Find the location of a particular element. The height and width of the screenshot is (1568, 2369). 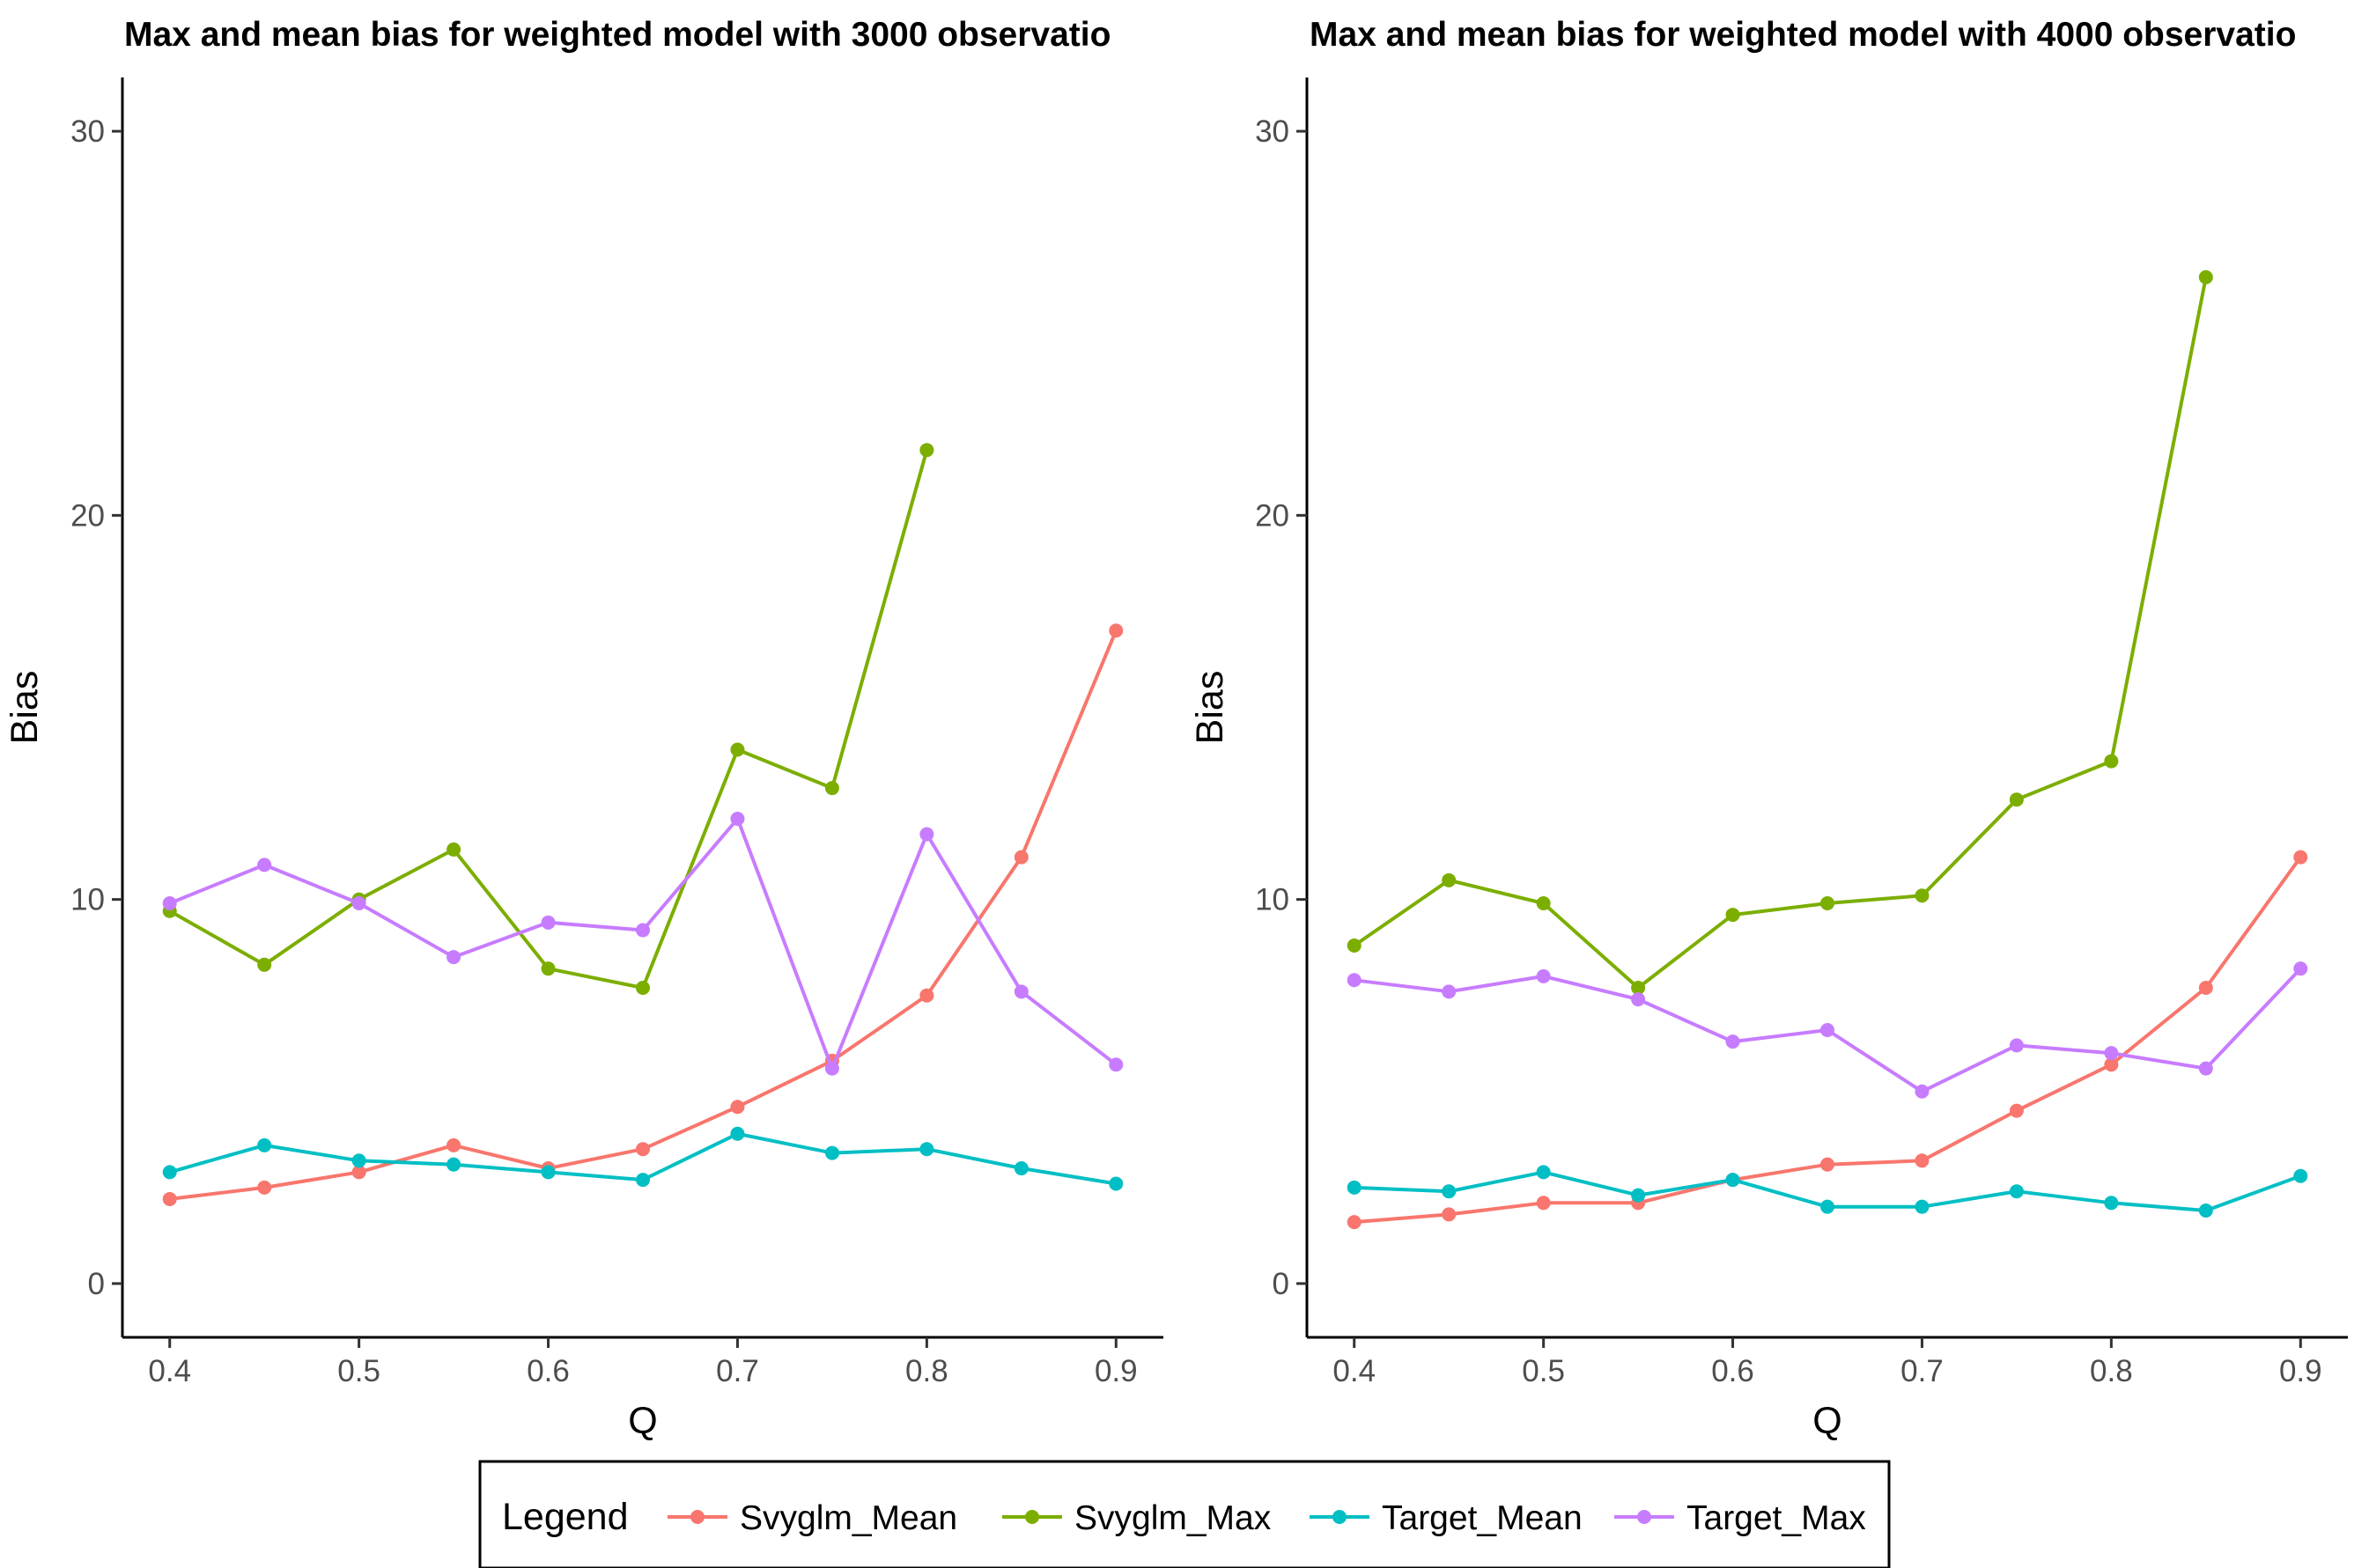

legend-entry-svyglm-mean: Svyglm_Mean is located at coordinates (812, 1518).